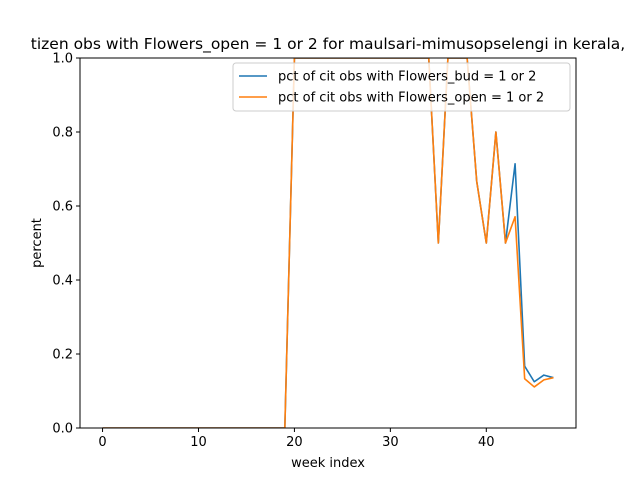 Image resolution: width=640 pixels, height=480 pixels. Describe the element at coordinates (328, 463) in the screenshot. I see `x-axis-label: week index` at that location.